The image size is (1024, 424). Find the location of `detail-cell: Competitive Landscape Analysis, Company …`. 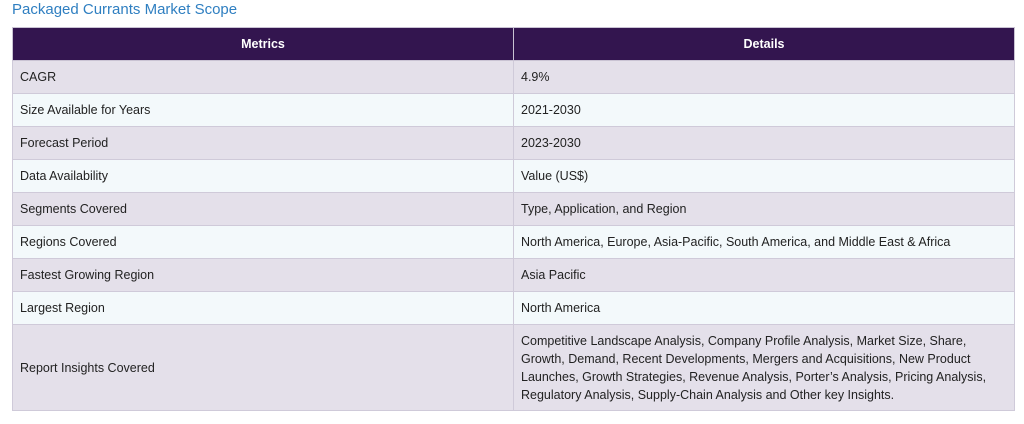

detail-cell: Competitive Landscape Analysis, Company … is located at coordinates (764, 367).